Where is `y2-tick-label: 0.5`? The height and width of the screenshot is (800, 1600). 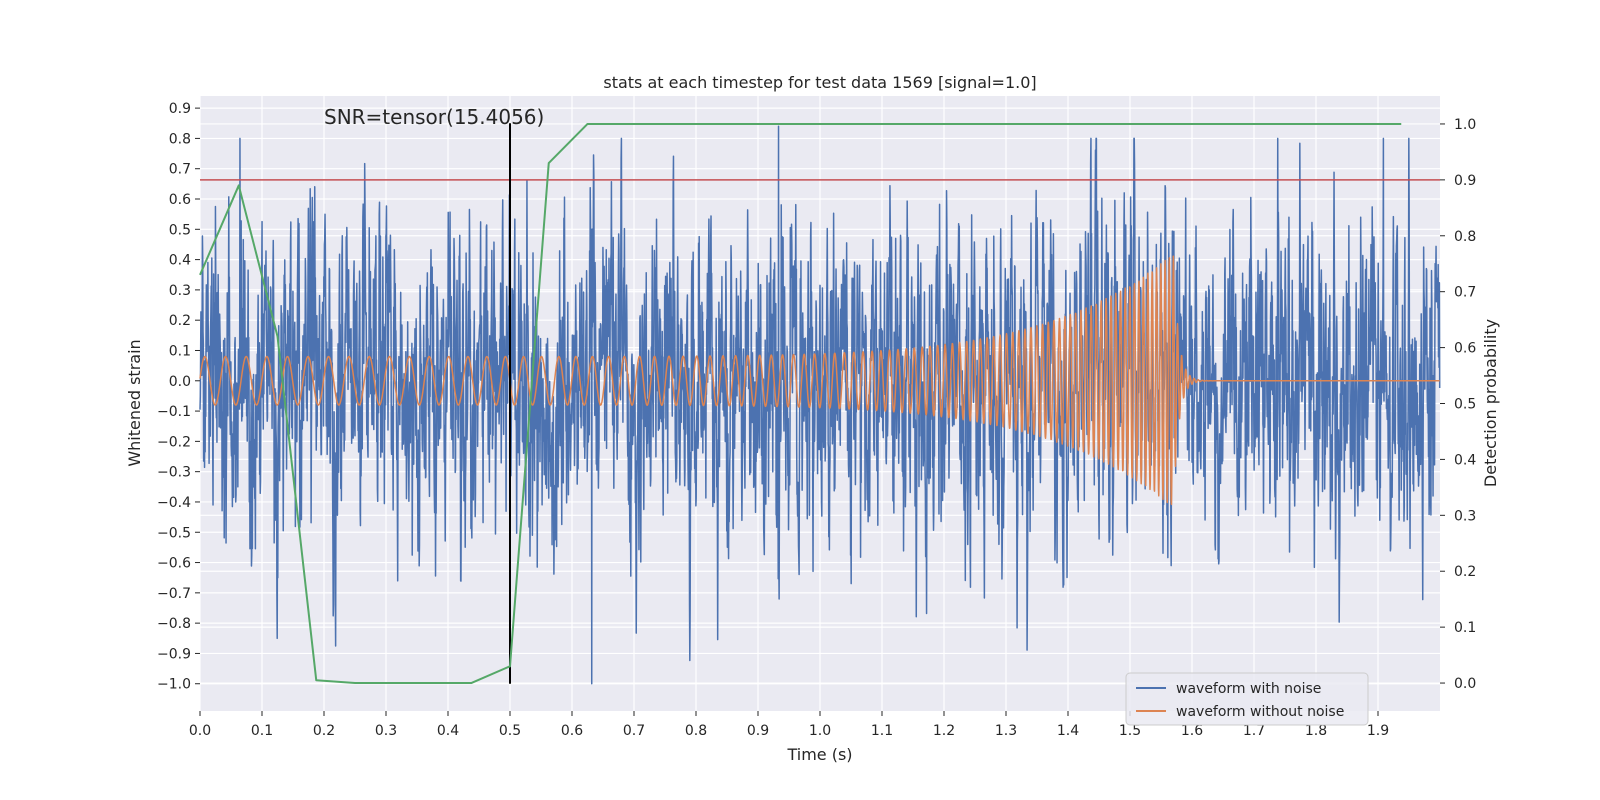
y2-tick-label: 0.5 is located at coordinates (1465, 405).